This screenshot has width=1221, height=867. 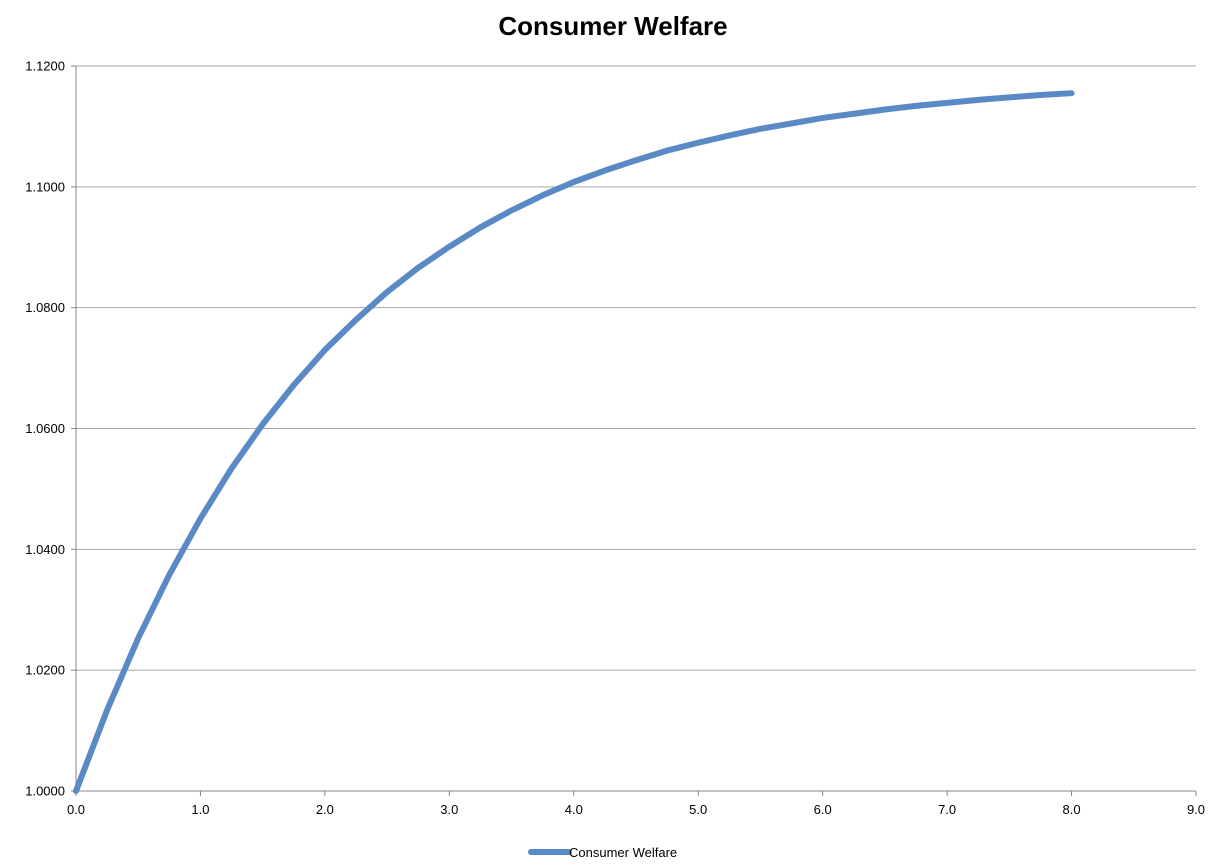 I want to click on y-tick-label: 1.0000, so click(x=45, y=791).